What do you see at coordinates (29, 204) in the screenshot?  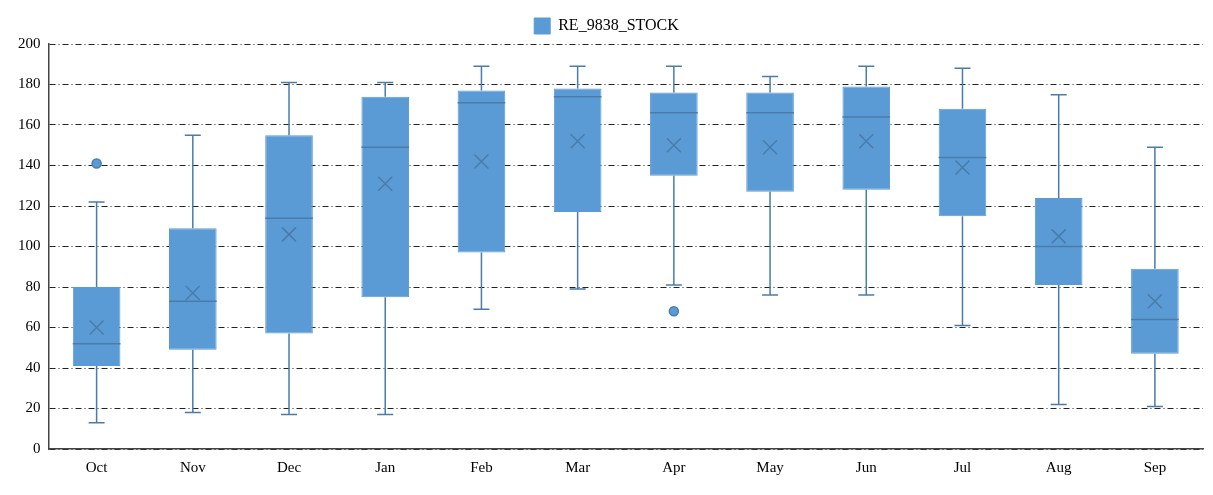 I see `y-tick-label: 120` at bounding box center [29, 204].